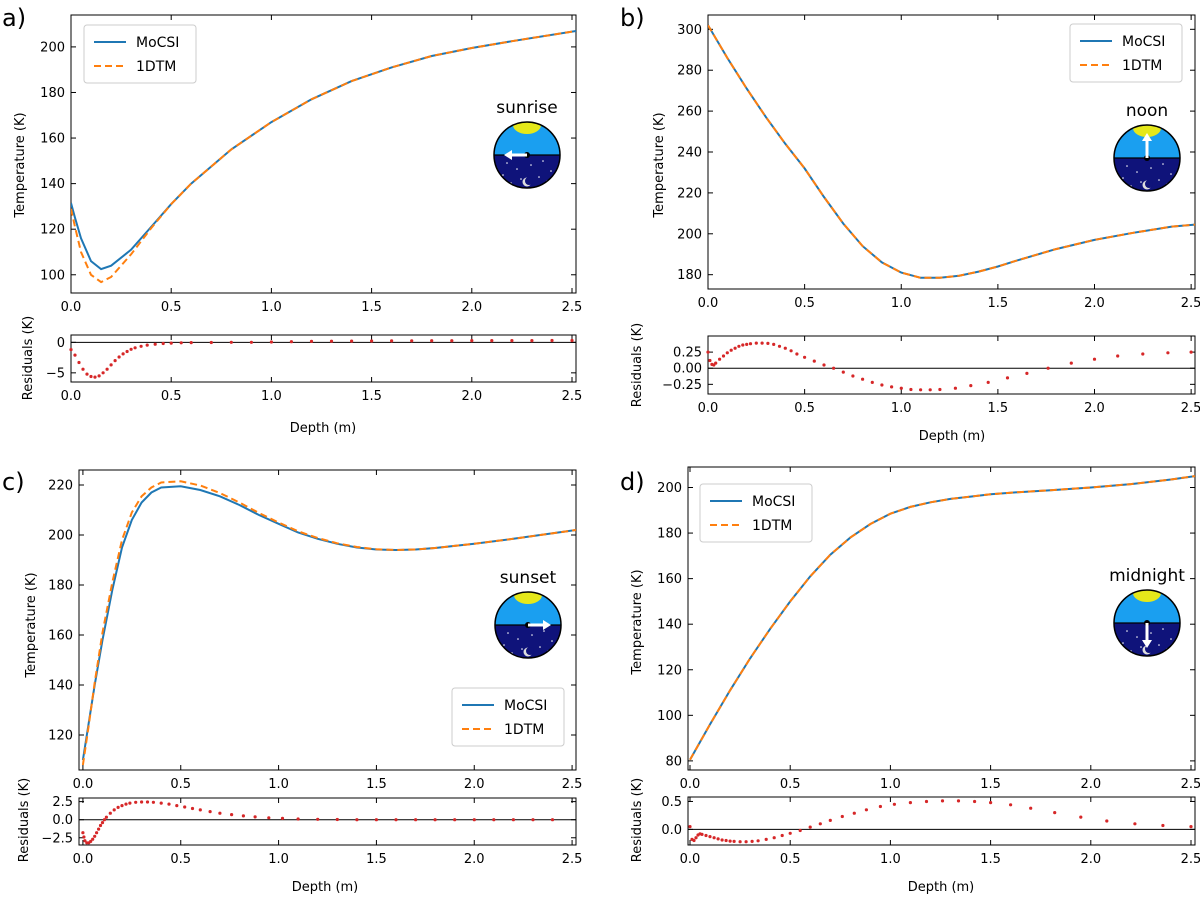  Describe the element at coordinates (508, 155) in the screenshot. I see `arrow-head-icon` at that location.